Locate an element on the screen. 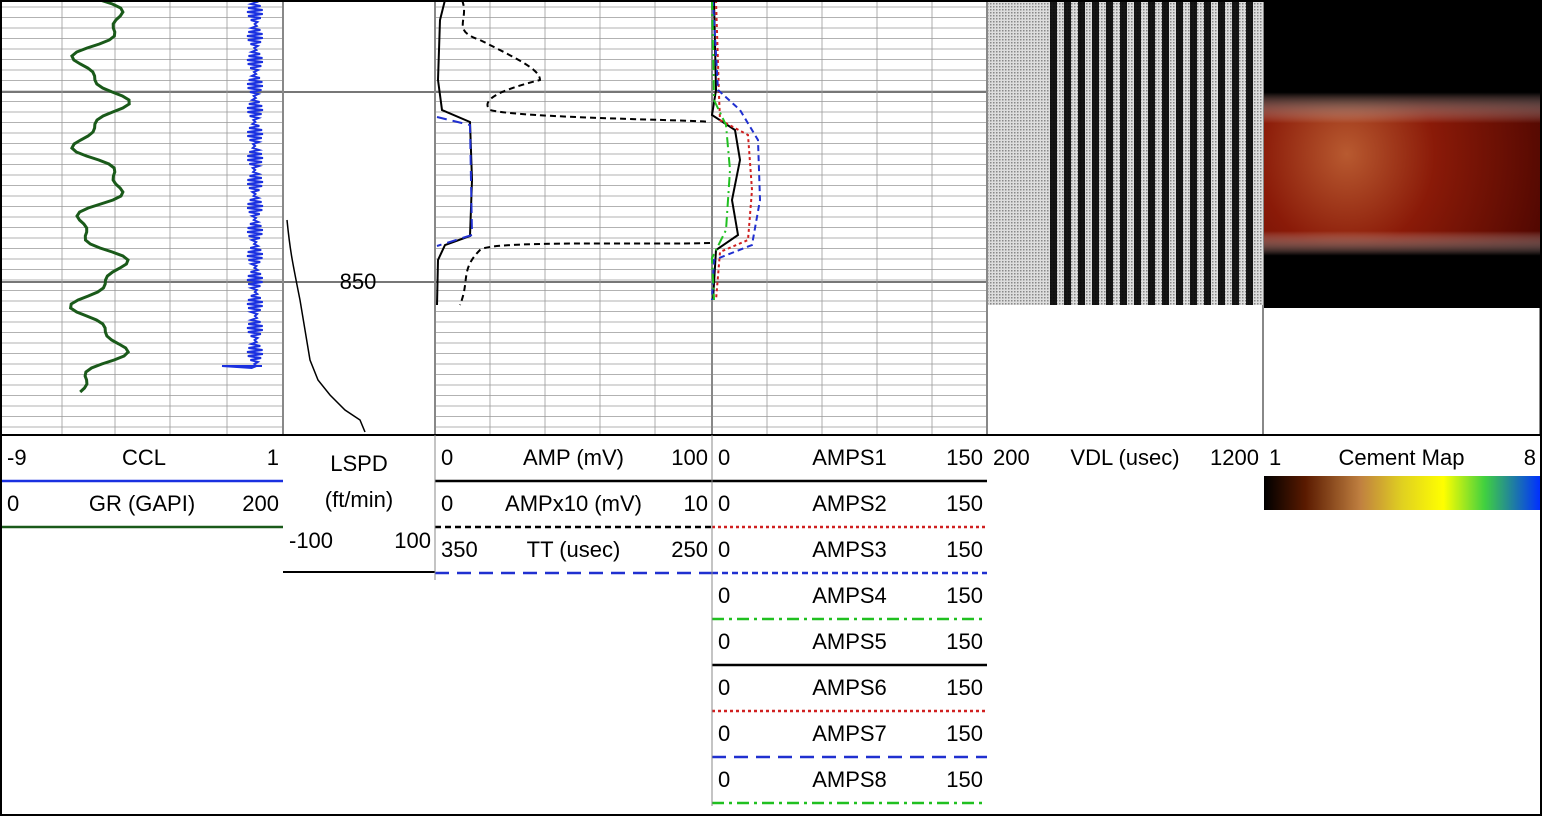 This screenshot has width=1553, height=822. curve-name: Cement Map is located at coordinates (1402, 457).